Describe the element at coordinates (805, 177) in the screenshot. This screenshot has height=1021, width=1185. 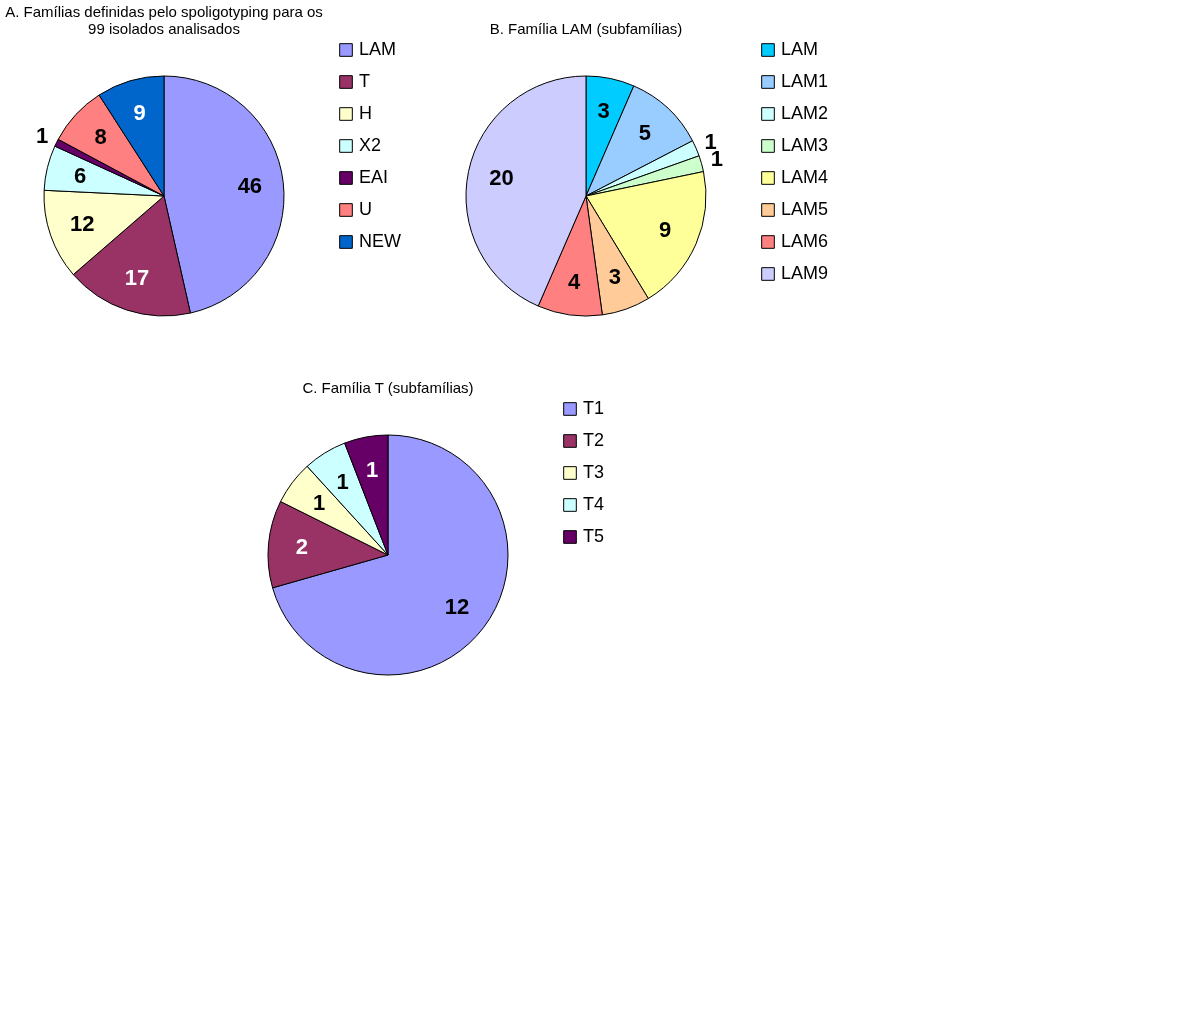
I see `legend-label: LAM4` at that location.